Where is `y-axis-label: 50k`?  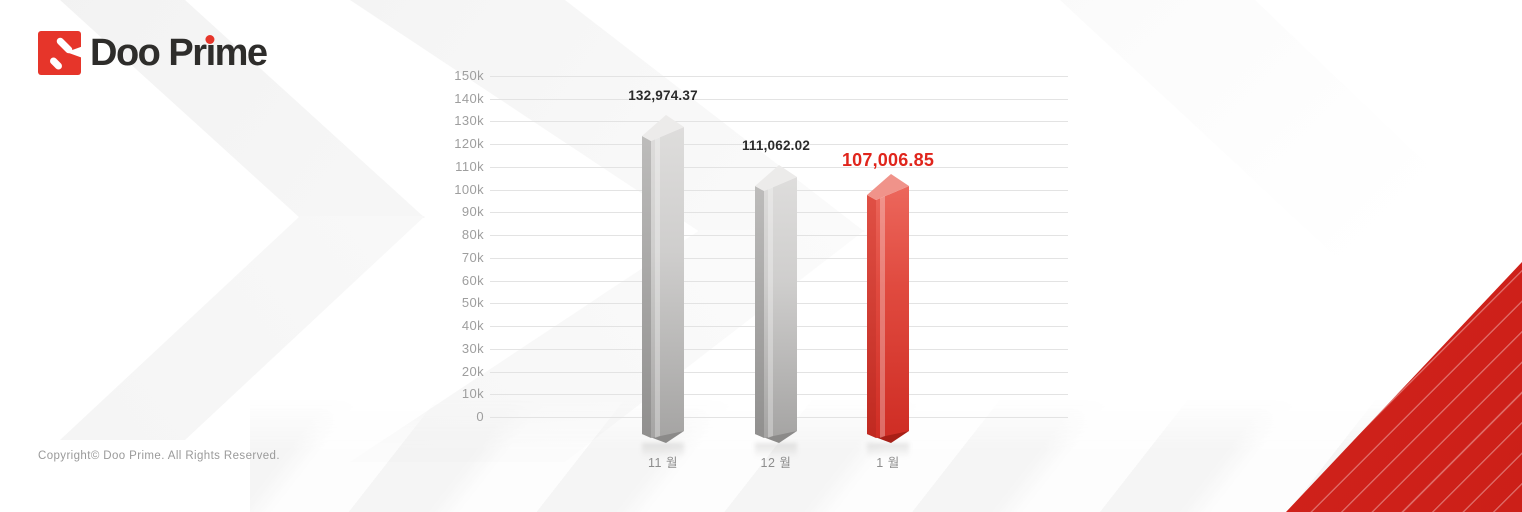
y-axis-label: 50k is located at coordinates (472, 303).